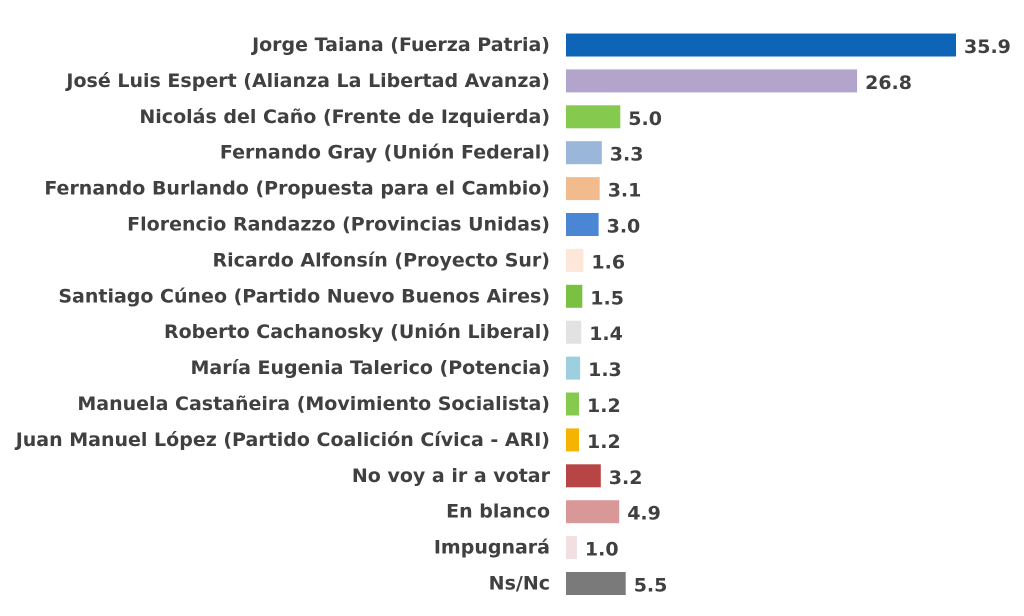 This screenshot has height=616, width=1024. Describe the element at coordinates (627, 155) in the screenshot. I see `value-label: 3.3` at that location.